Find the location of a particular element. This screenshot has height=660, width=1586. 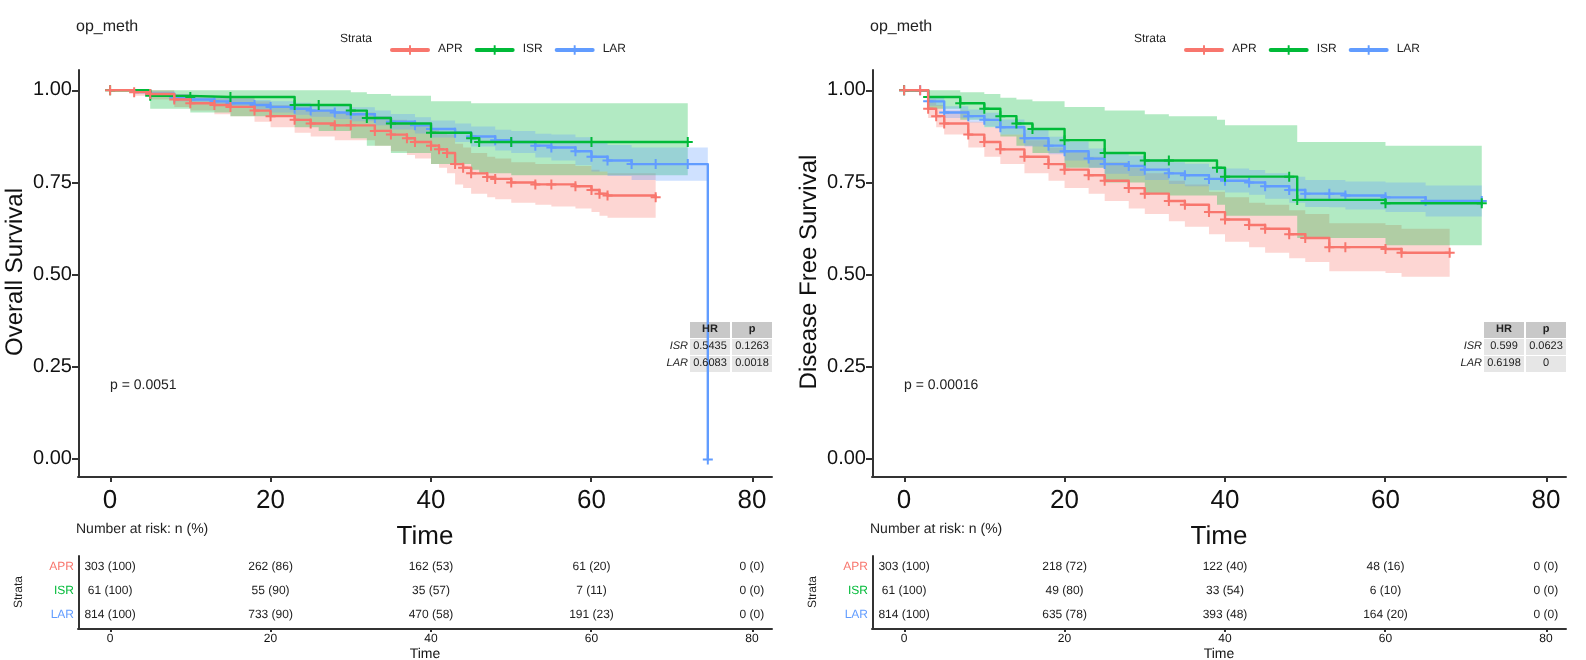

y-axis-title: Disease Free Survival is located at coordinates (808, 272).